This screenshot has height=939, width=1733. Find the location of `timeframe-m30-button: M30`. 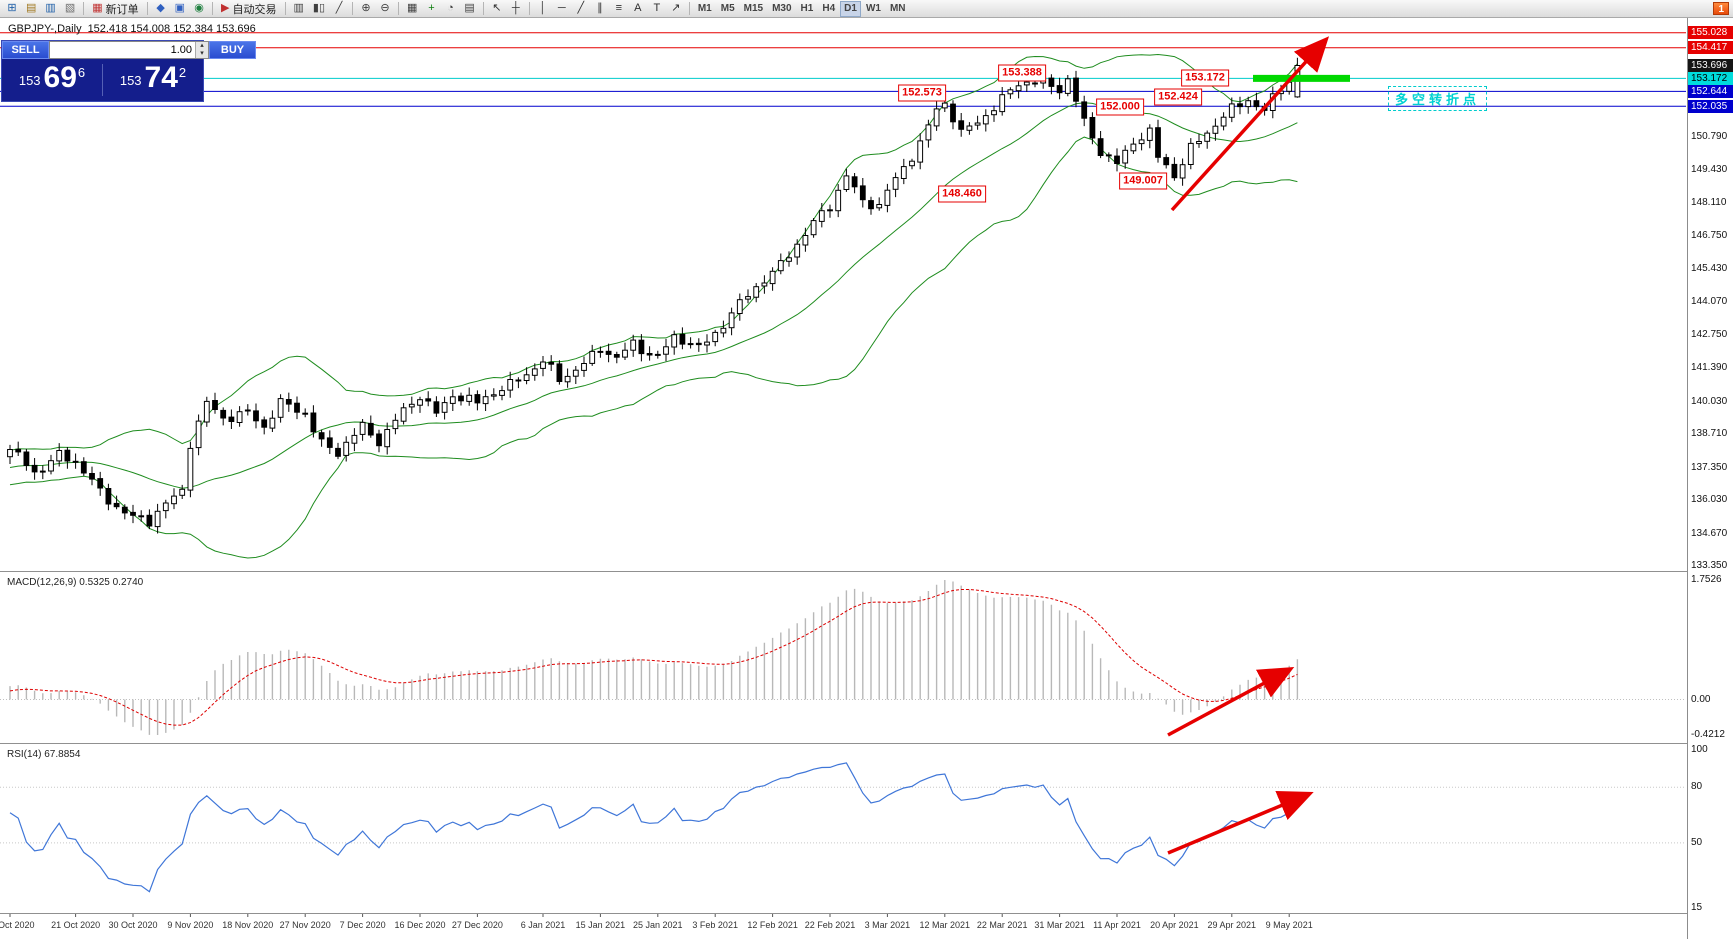

timeframe-m30-button: M30 is located at coordinates (781, 9).